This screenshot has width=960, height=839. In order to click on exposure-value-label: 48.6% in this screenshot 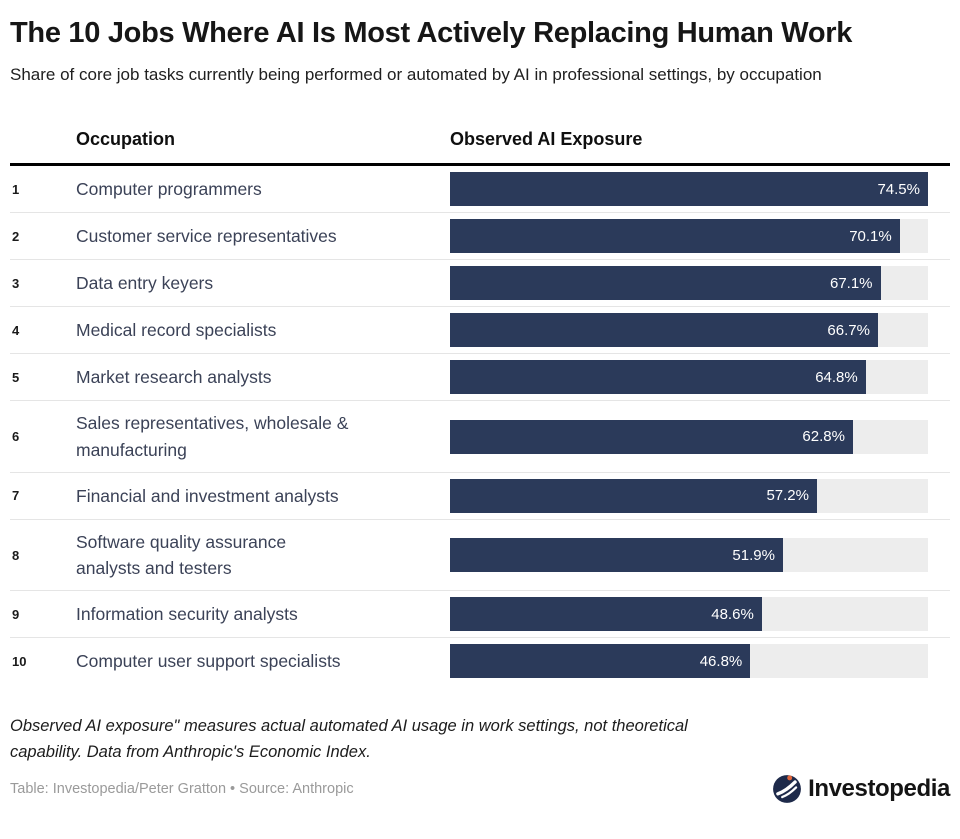, I will do `click(732, 614)`.